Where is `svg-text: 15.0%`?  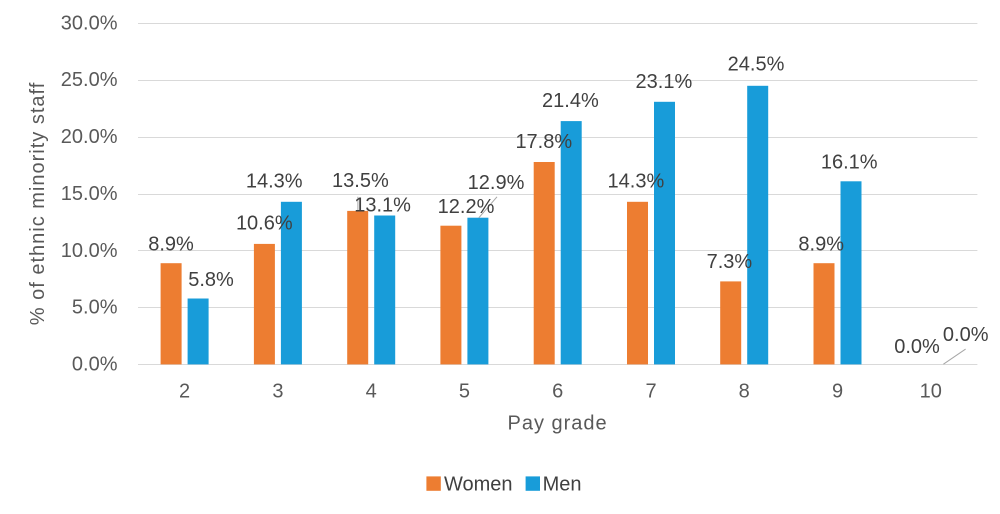
svg-text: 15.0% is located at coordinates (89, 194).